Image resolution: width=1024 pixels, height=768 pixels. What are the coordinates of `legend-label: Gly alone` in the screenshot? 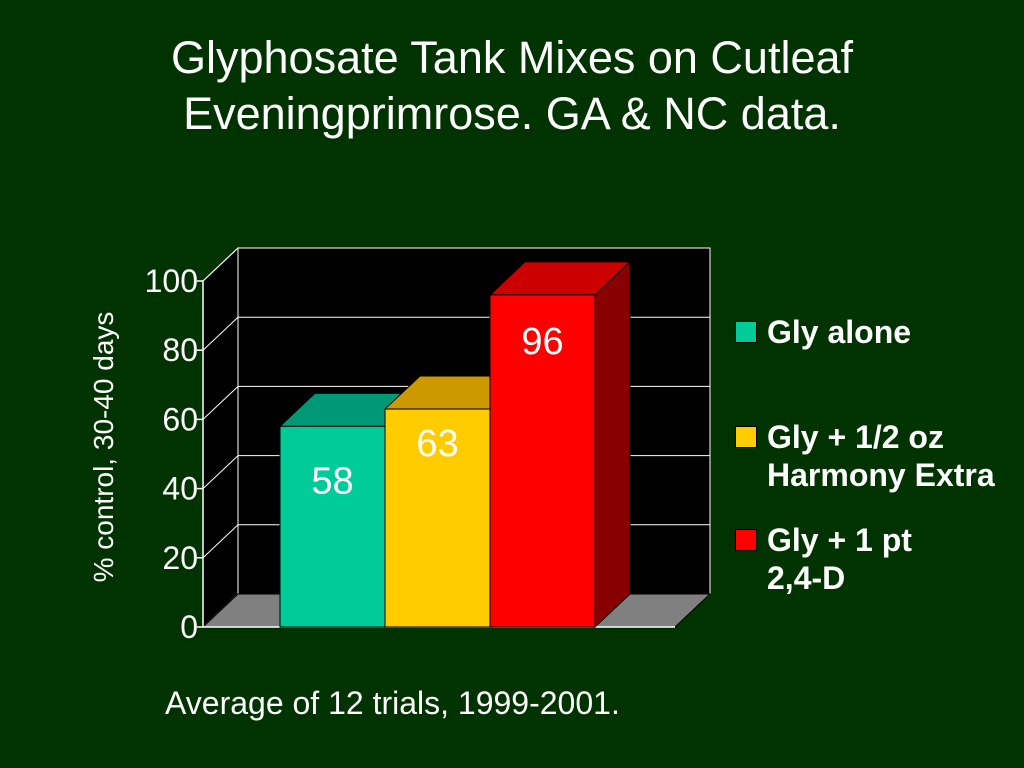 It's located at (839, 332).